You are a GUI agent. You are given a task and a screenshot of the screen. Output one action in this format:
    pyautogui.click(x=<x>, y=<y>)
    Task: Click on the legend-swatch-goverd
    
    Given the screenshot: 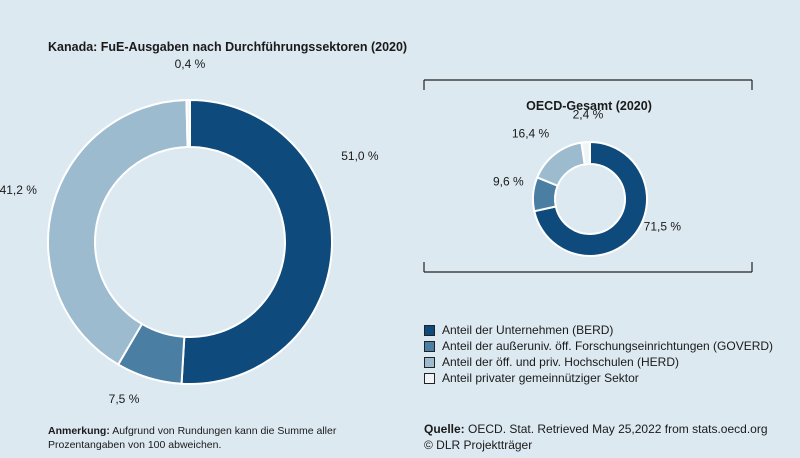 What is the action you would take?
    pyautogui.click(x=429, y=346)
    